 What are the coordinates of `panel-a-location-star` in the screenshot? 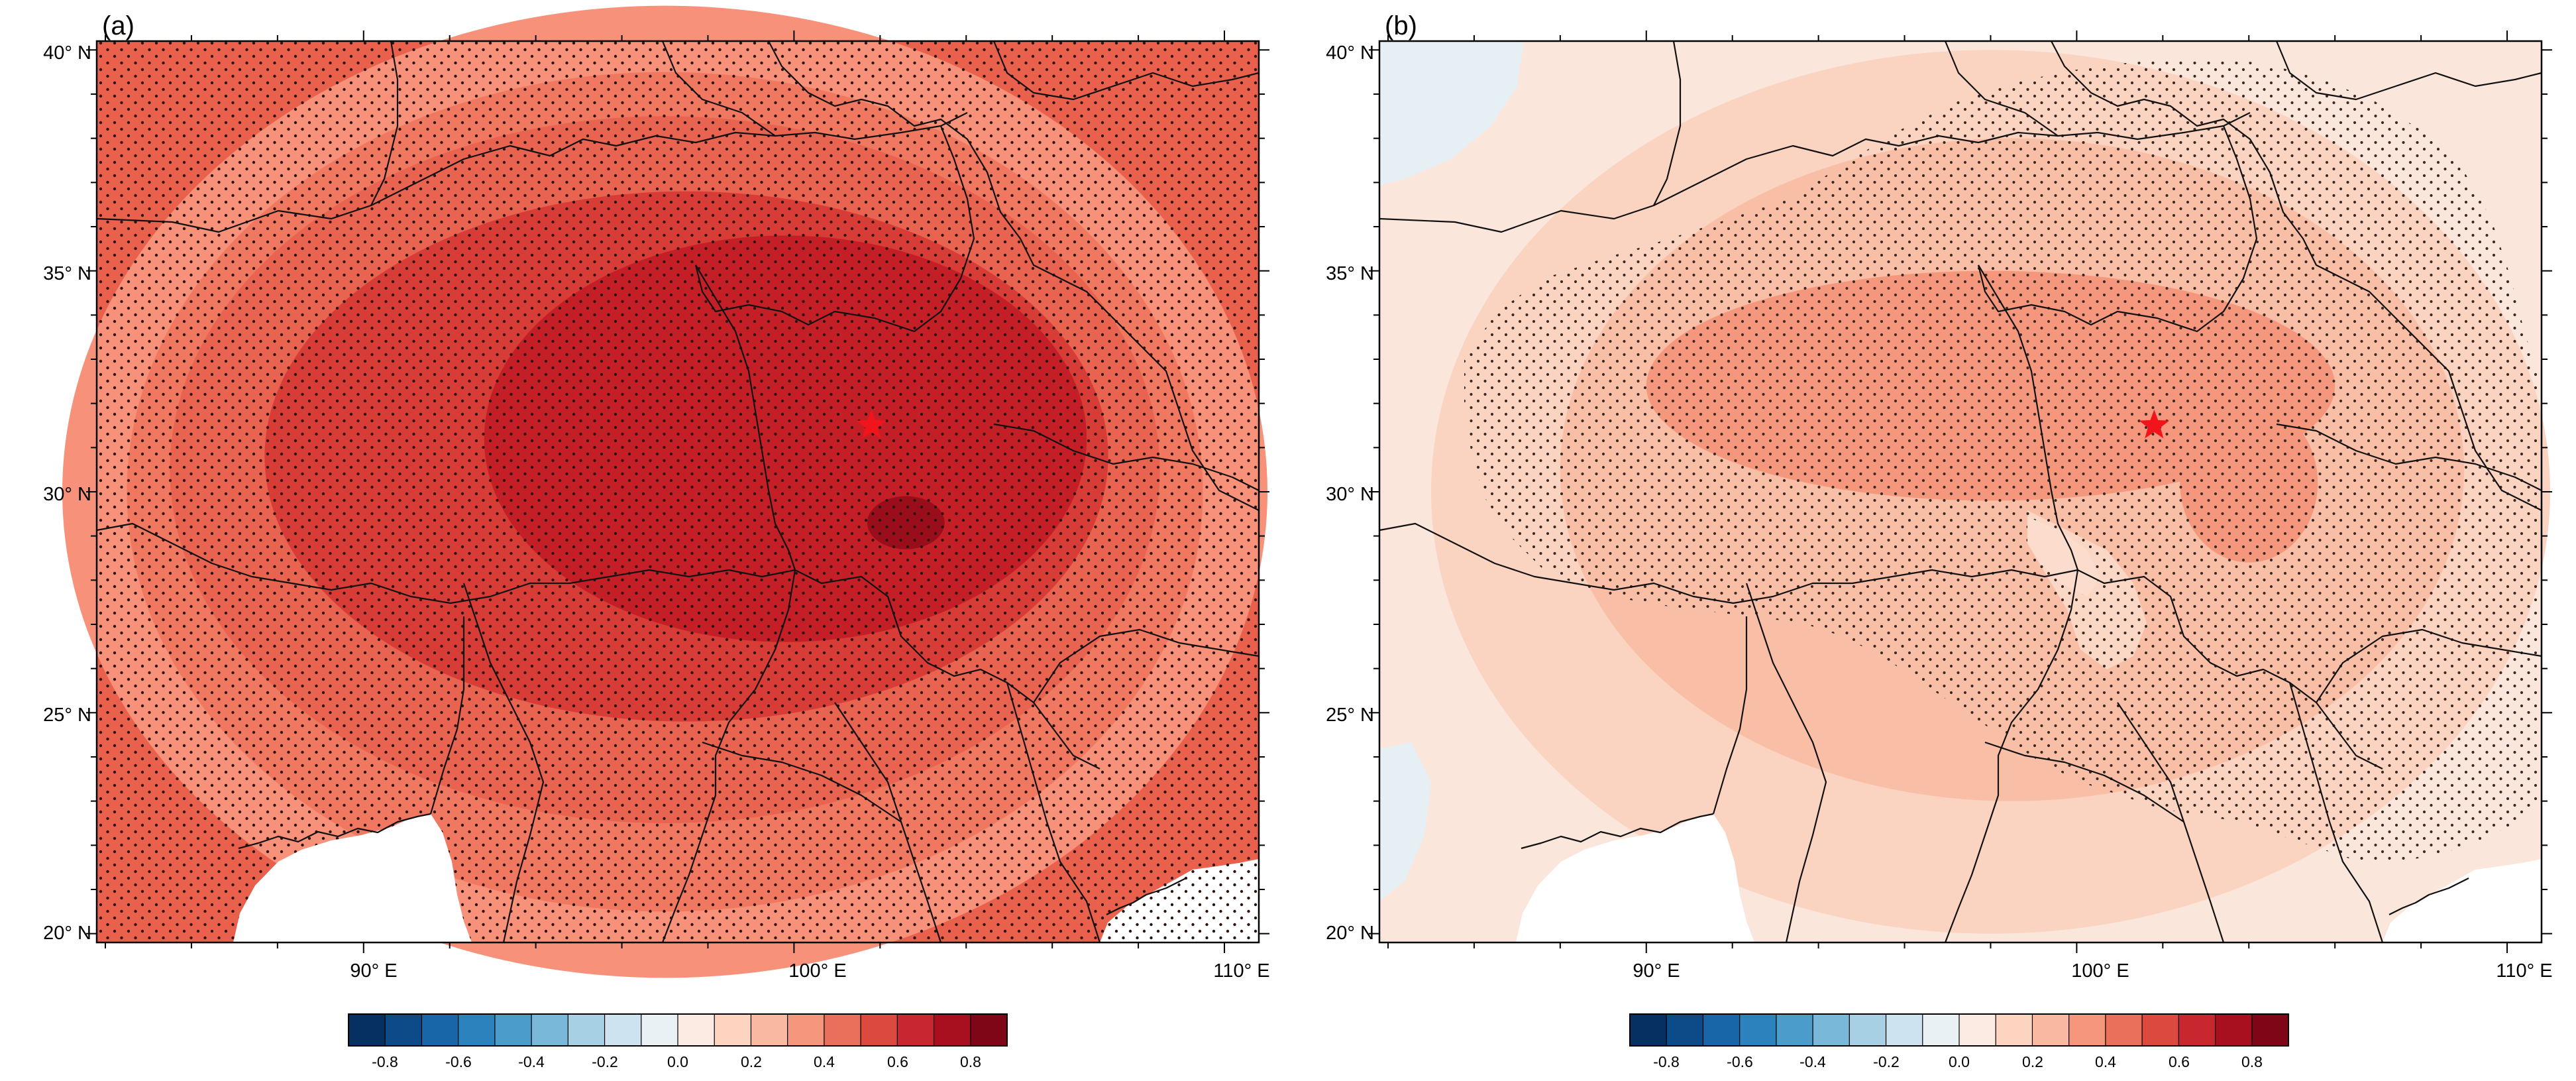 It's located at (871, 425).